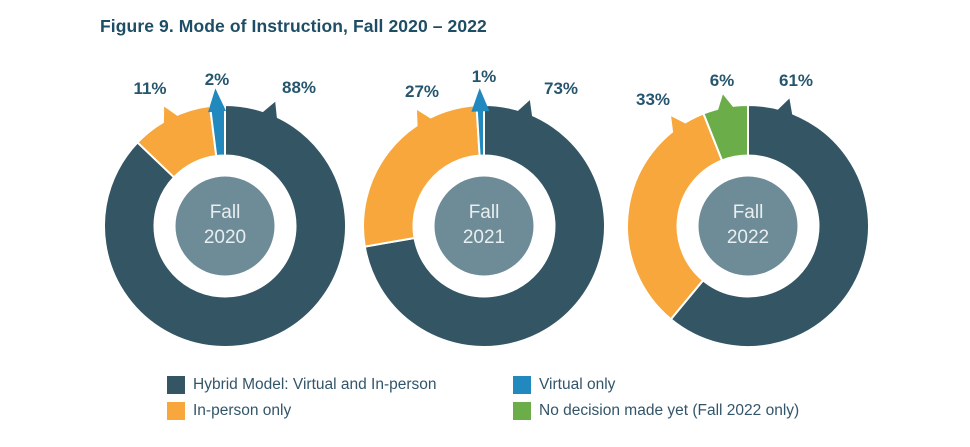  I want to click on slice-pointer-no_decision, so click(727, 107).